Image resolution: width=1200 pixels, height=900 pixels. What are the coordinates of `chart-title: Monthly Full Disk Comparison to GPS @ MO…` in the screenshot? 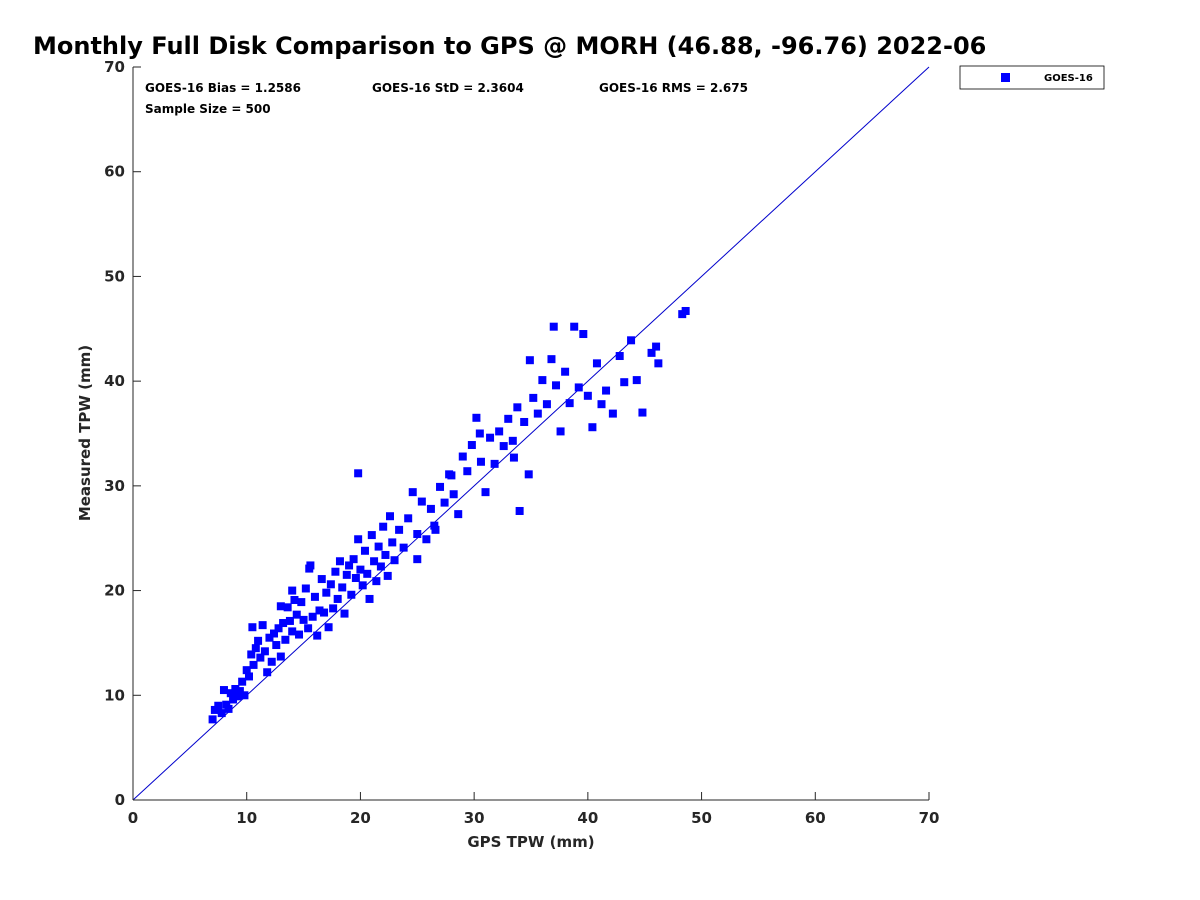 It's located at (509, 46).